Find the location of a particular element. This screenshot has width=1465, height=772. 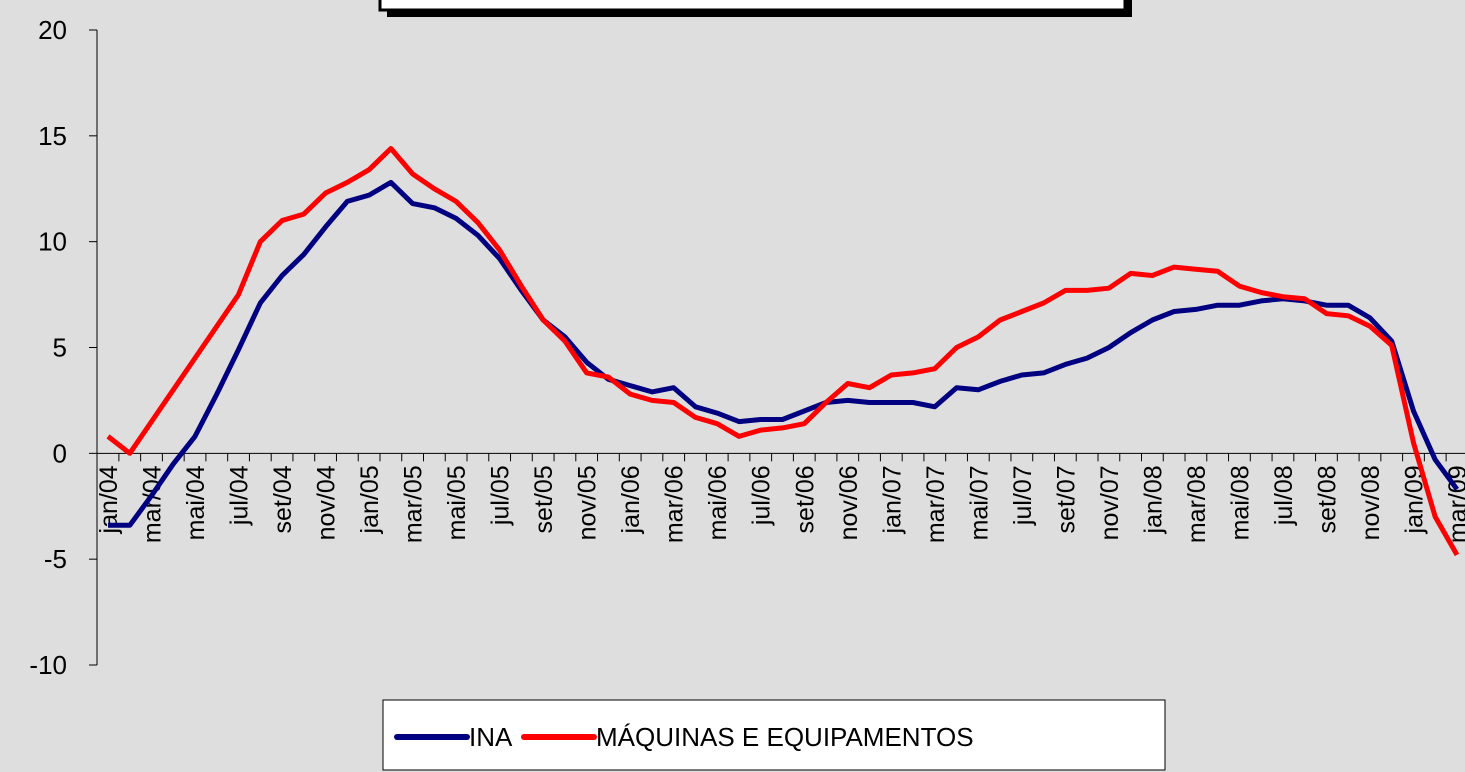

y-tick-label: 20 is located at coordinates (52, 30).